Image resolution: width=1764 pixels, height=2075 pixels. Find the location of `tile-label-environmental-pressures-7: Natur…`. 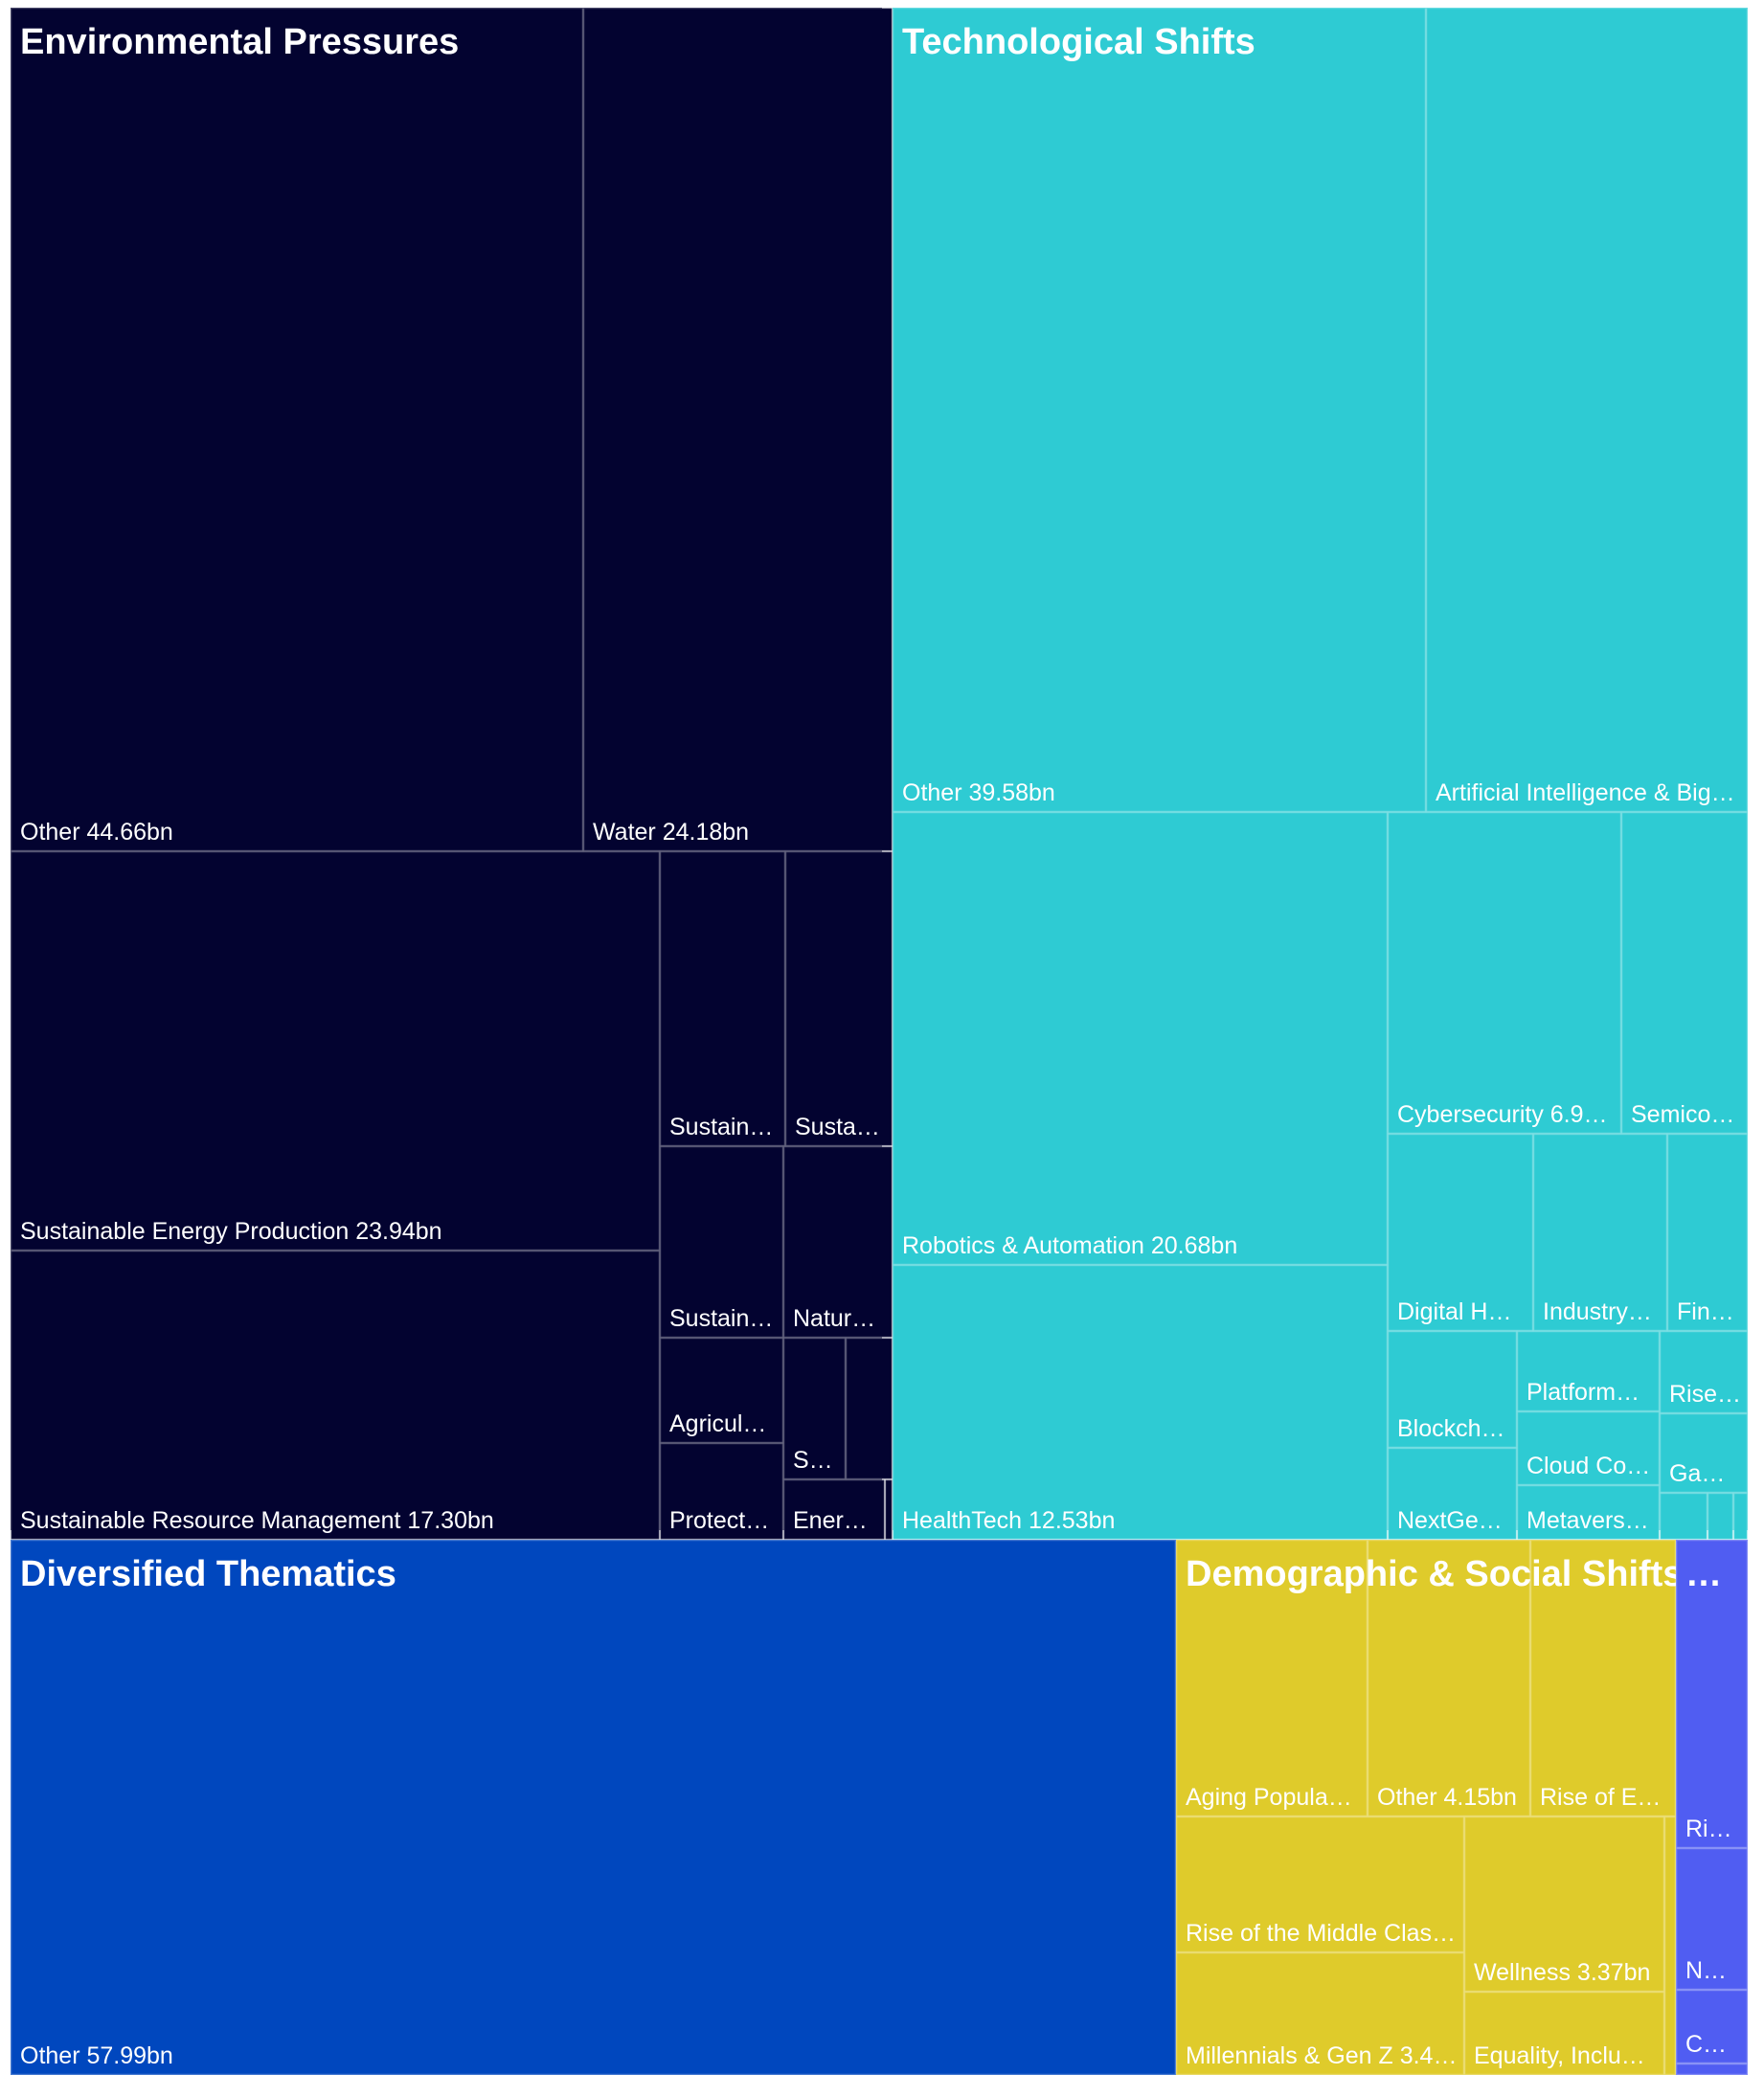

tile-label-environmental-pressures-7: Natur… is located at coordinates (834, 1318).